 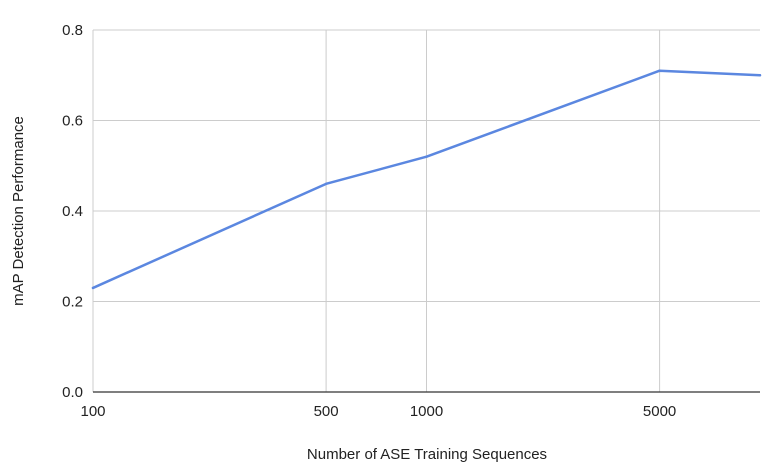 What do you see at coordinates (72, 30) in the screenshot?
I see `y-tick-label: 0.8` at bounding box center [72, 30].